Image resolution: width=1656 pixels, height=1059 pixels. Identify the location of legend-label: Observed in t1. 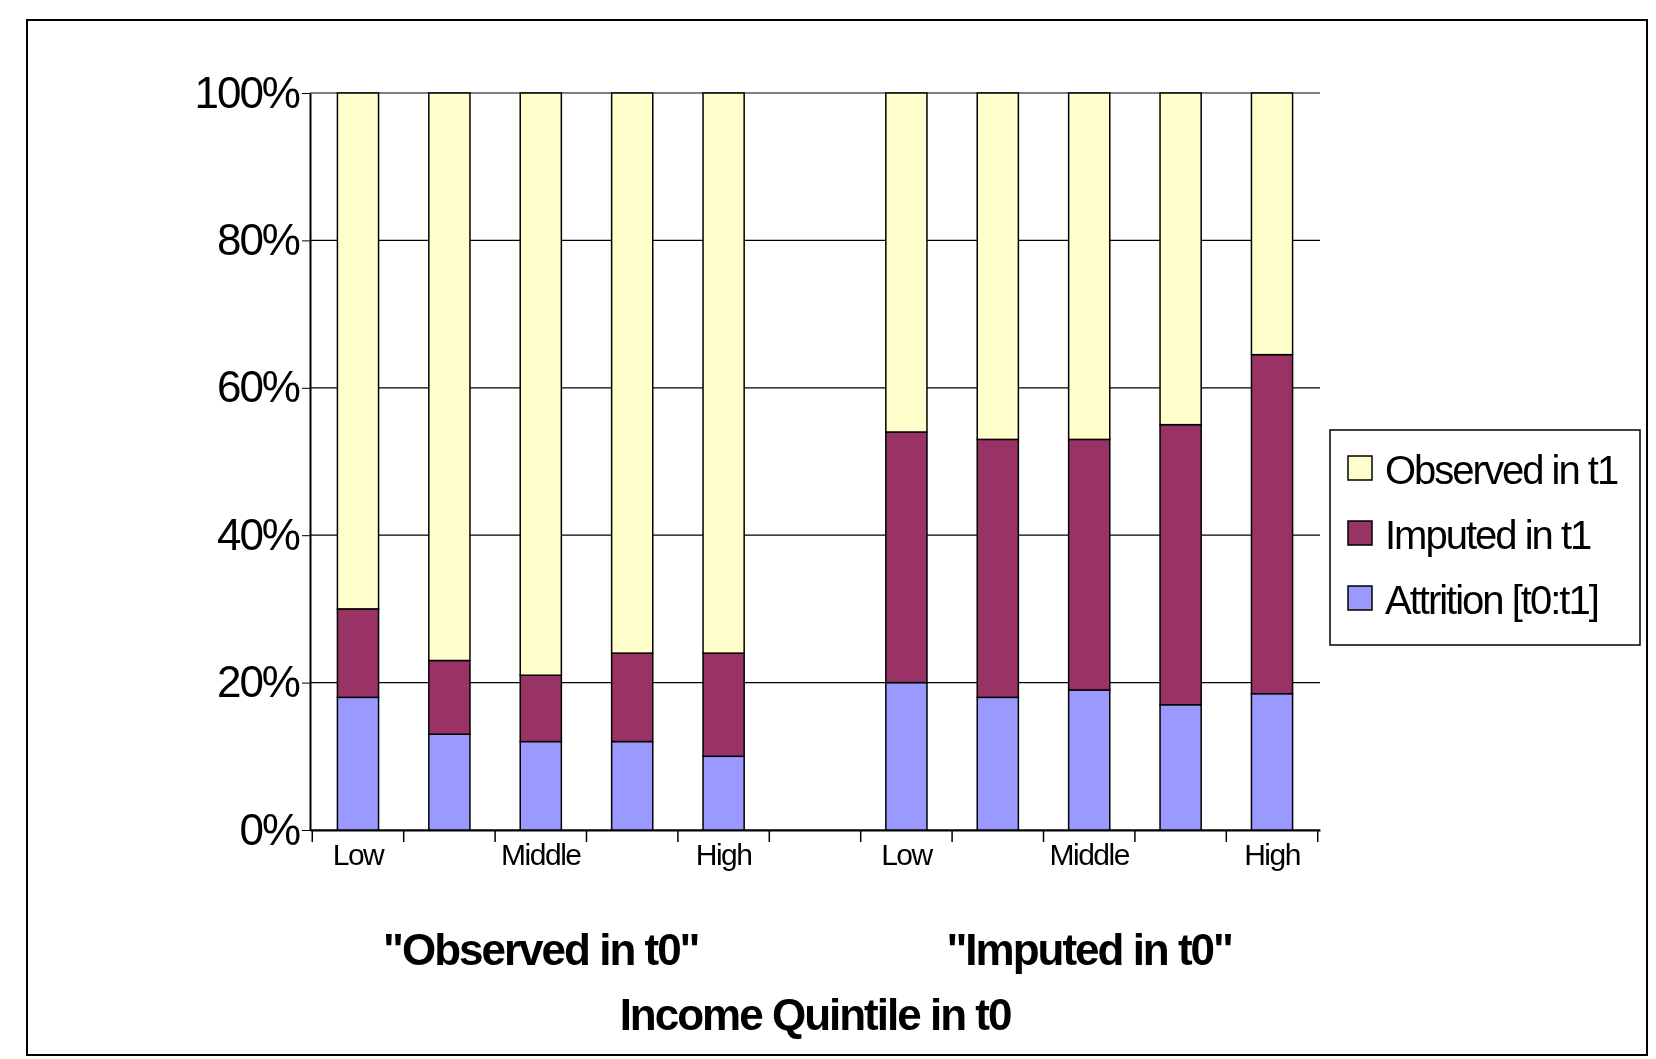
(1501, 470).